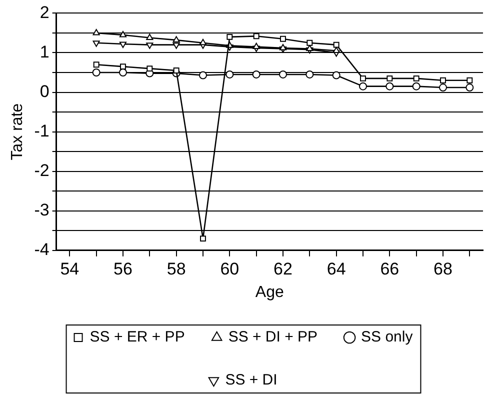  What do you see at coordinates (137, 337) in the screenshot?
I see `legend-label: SS + ER + PP` at bounding box center [137, 337].